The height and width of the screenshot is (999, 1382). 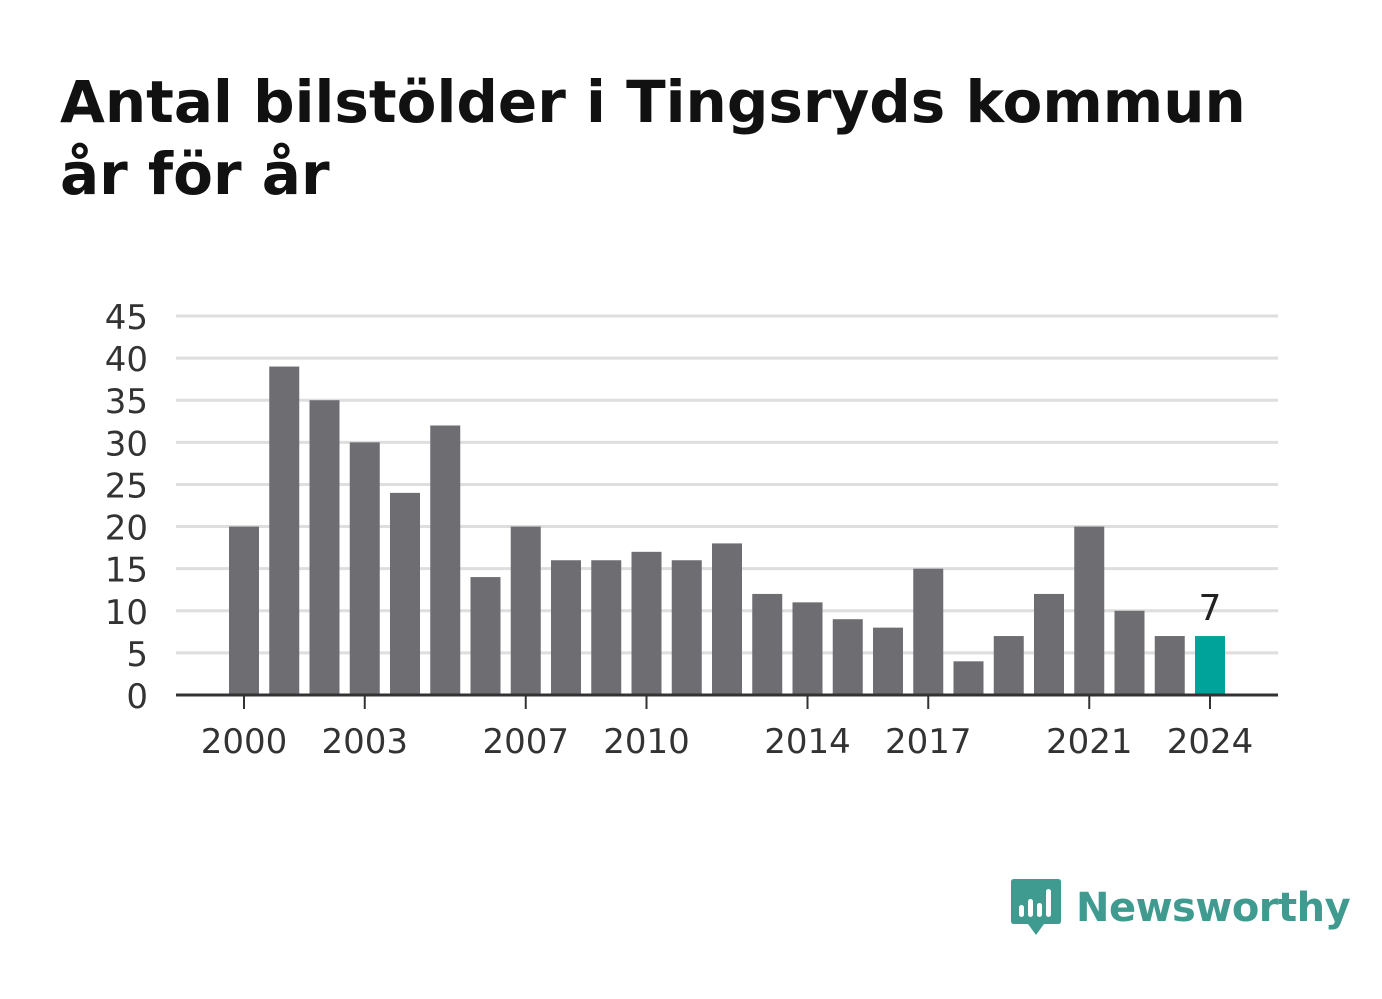 I want to click on bar-2021, so click(x=1089, y=610).